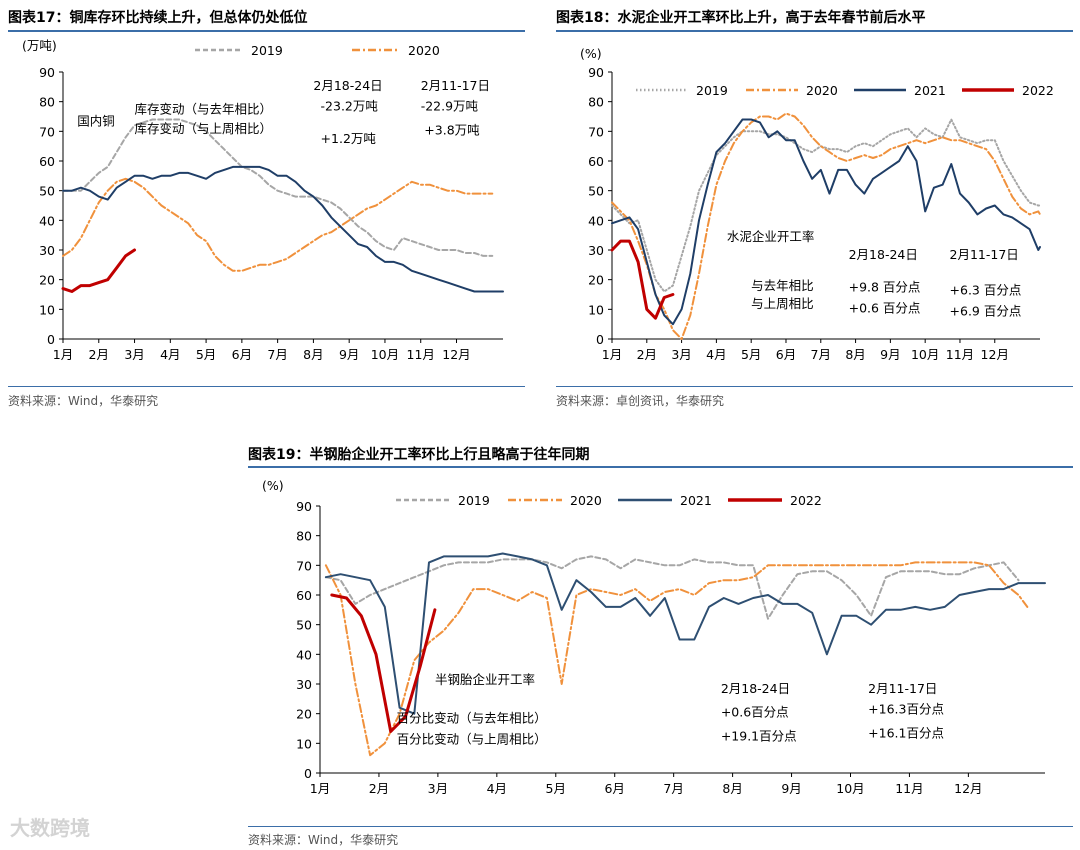 The height and width of the screenshot is (850, 1080). What do you see at coordinates (614, 788) in the screenshot?
I see `fig19-x-tick-label: 6月` at bounding box center [614, 788].